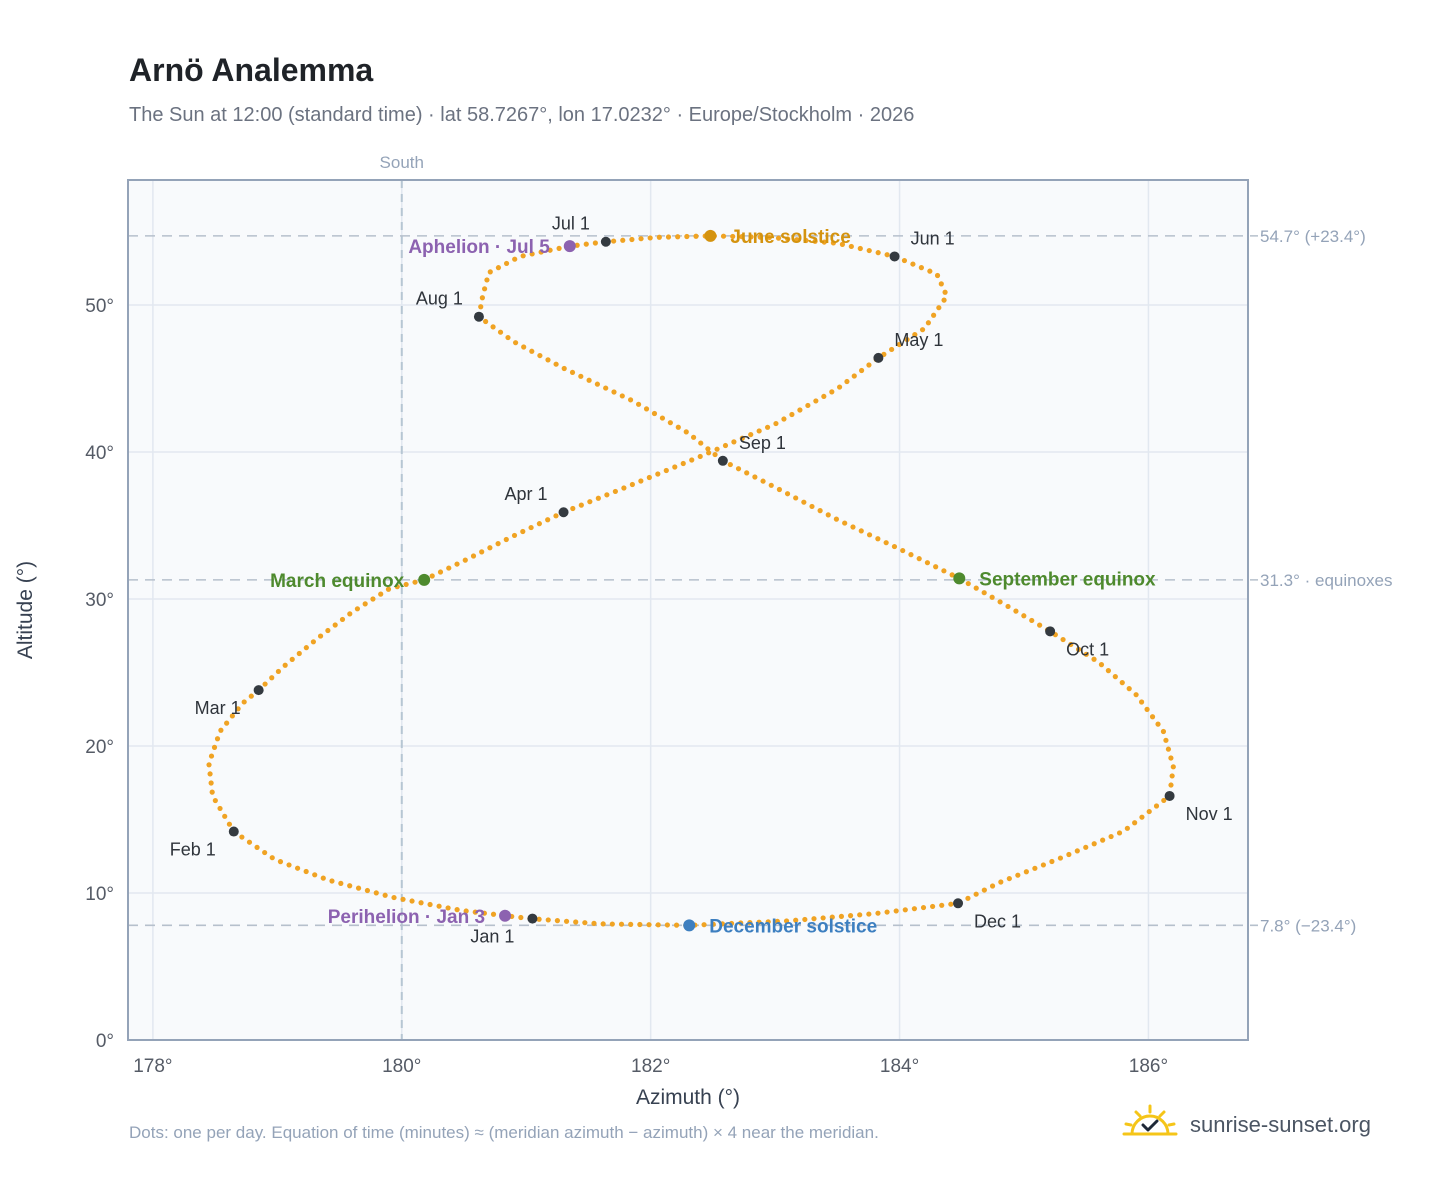 The width and height of the screenshot is (1448, 1188). I want to click on y-tick-label: 10°, so click(99, 894).